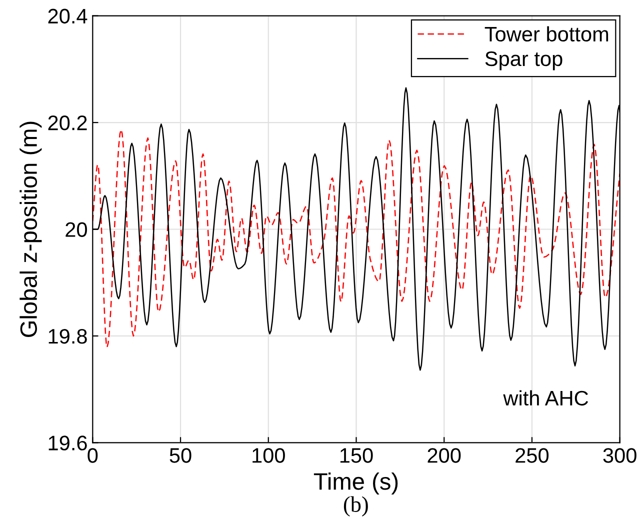  I want to click on y-tick-label: 19.8, so click(67, 336).